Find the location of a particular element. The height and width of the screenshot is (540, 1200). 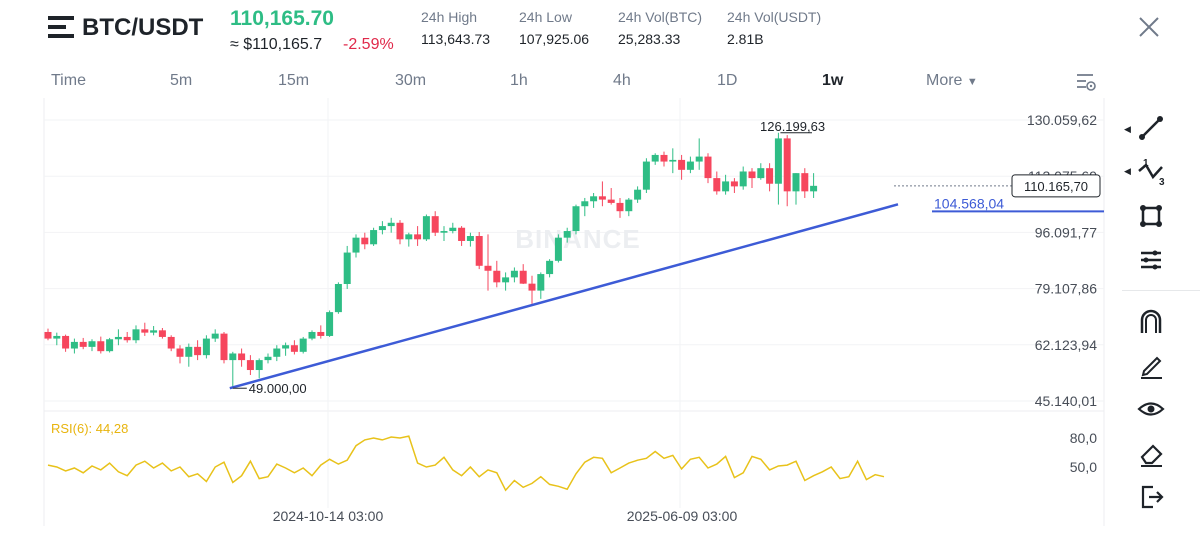

stat-24h-high: 24h High 113,643.73 is located at coordinates (455, 28).